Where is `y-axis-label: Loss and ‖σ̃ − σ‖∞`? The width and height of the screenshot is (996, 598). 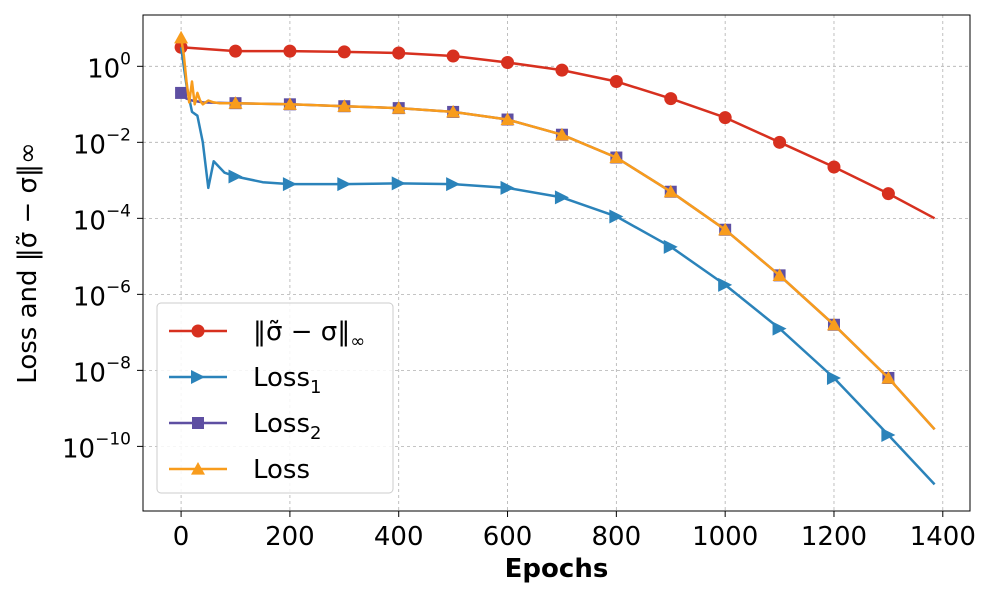 y-axis-label: Loss and ‖σ̃ − σ‖∞ is located at coordinates (28, 262).